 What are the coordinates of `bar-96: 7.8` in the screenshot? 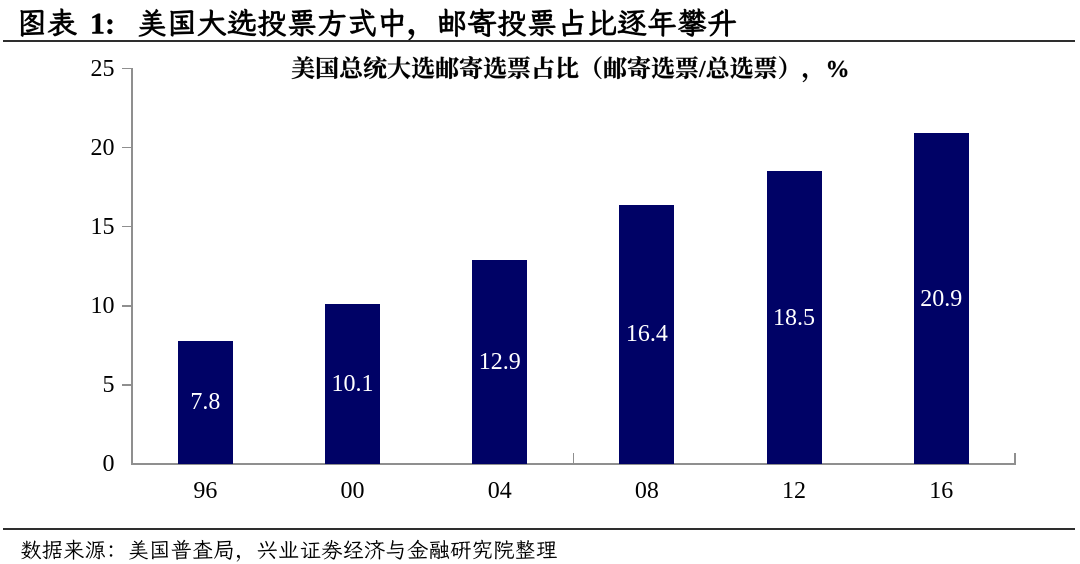 It's located at (205, 402).